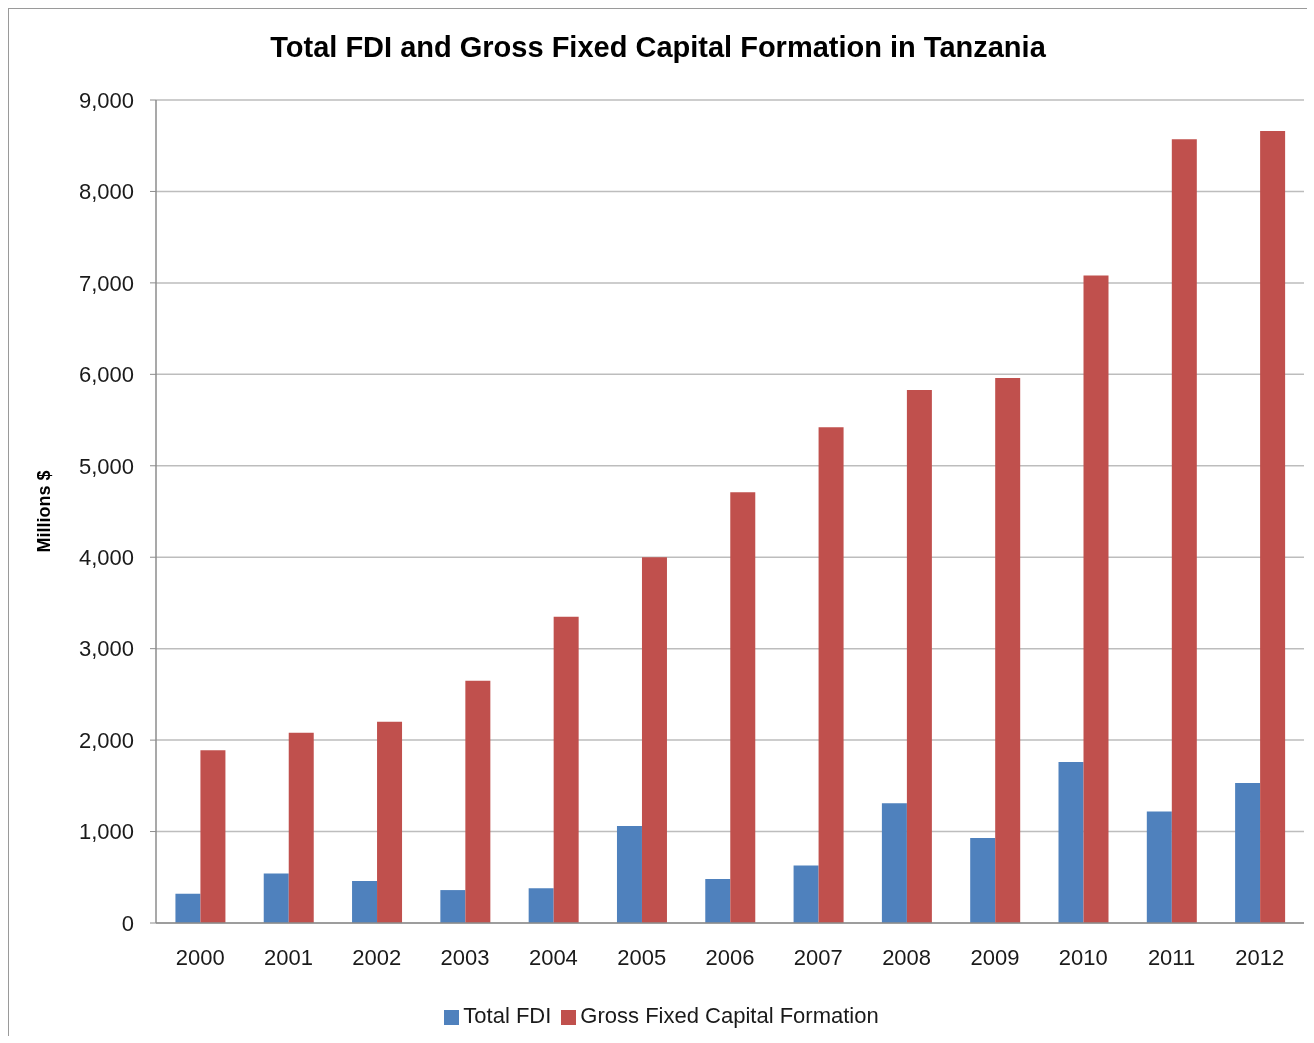  I want to click on chart-title: Total FDI and Gross Fixed Capital Formation in Tanzania, so click(658, 47).